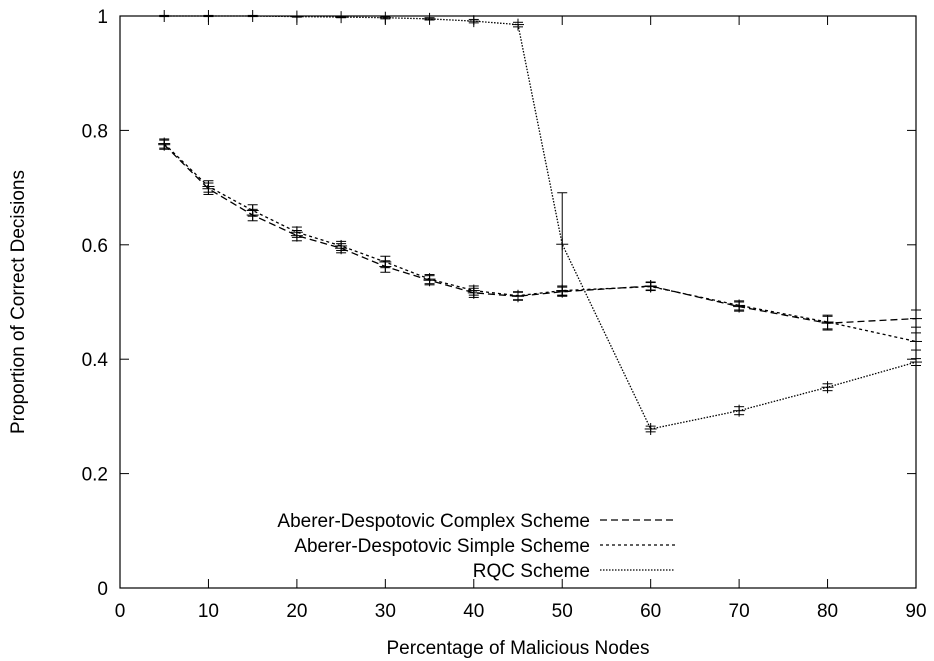 The image size is (934, 661). Describe the element at coordinates (95, 475) in the screenshot. I see `y-tick-label: 0.2` at that location.